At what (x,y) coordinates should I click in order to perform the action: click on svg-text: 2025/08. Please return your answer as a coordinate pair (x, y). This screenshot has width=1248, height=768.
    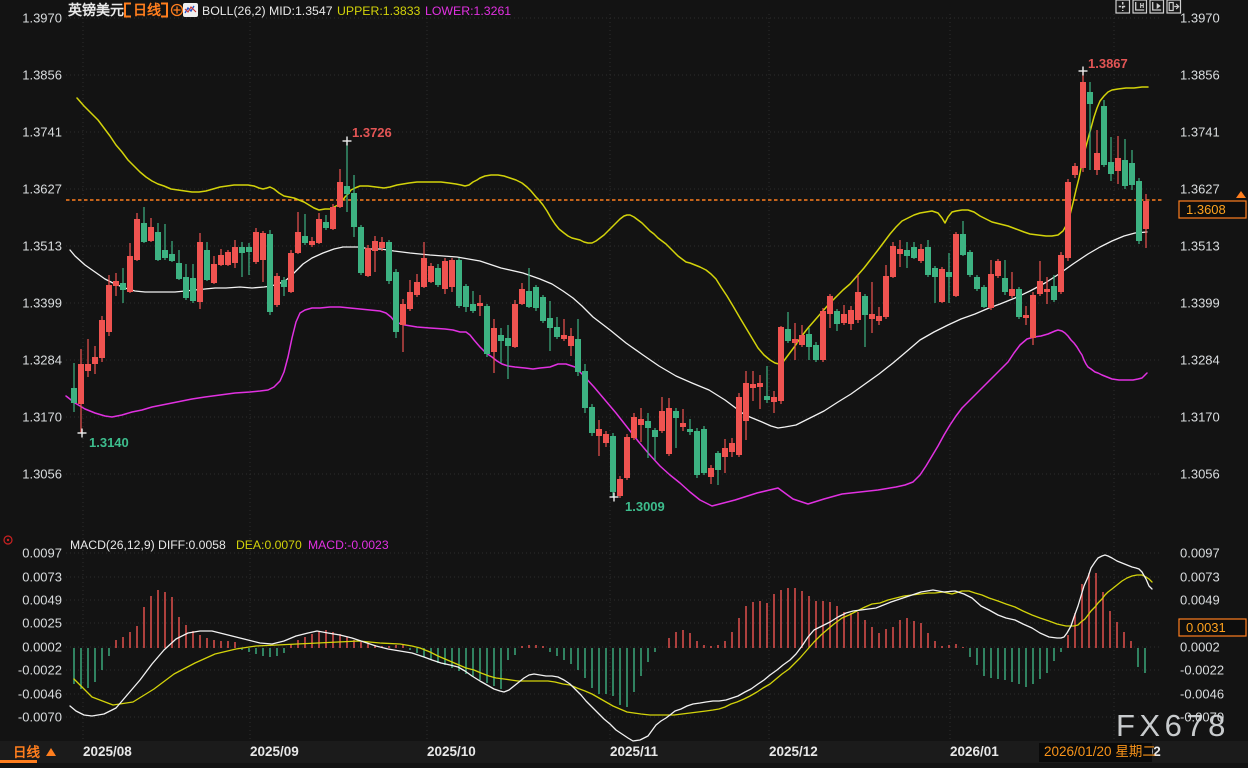
    Looking at the image, I should click on (107, 751).